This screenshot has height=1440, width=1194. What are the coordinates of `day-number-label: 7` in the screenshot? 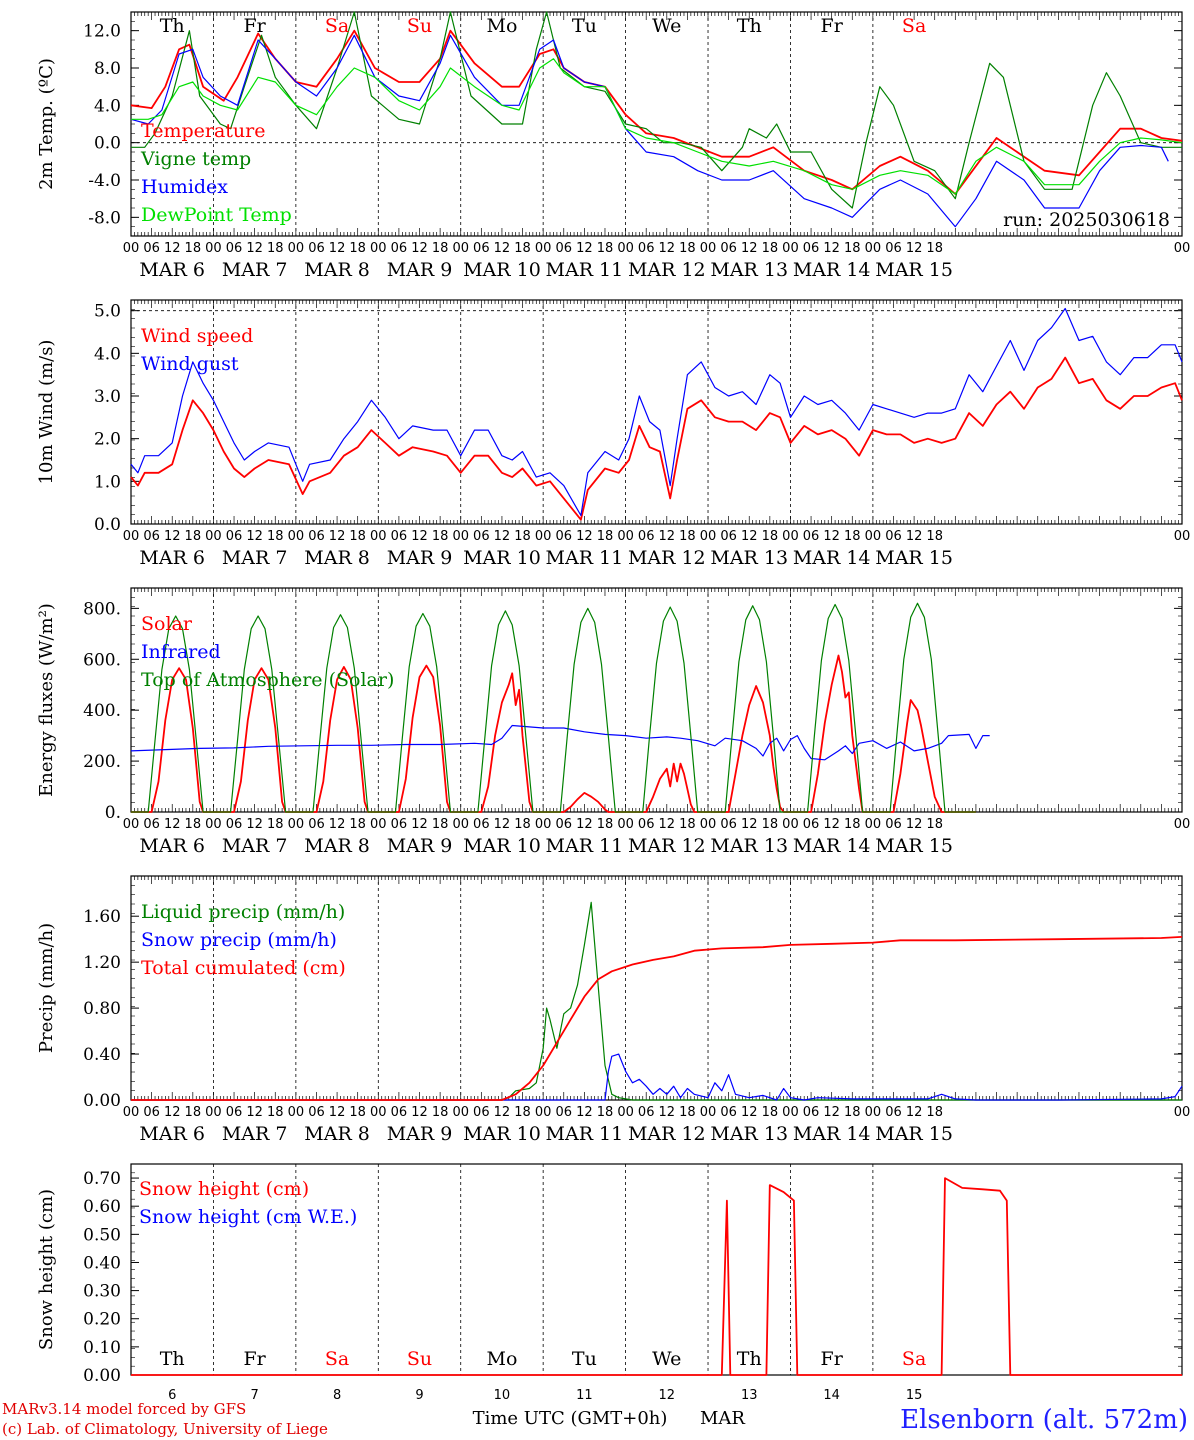 It's located at (255, 1395).